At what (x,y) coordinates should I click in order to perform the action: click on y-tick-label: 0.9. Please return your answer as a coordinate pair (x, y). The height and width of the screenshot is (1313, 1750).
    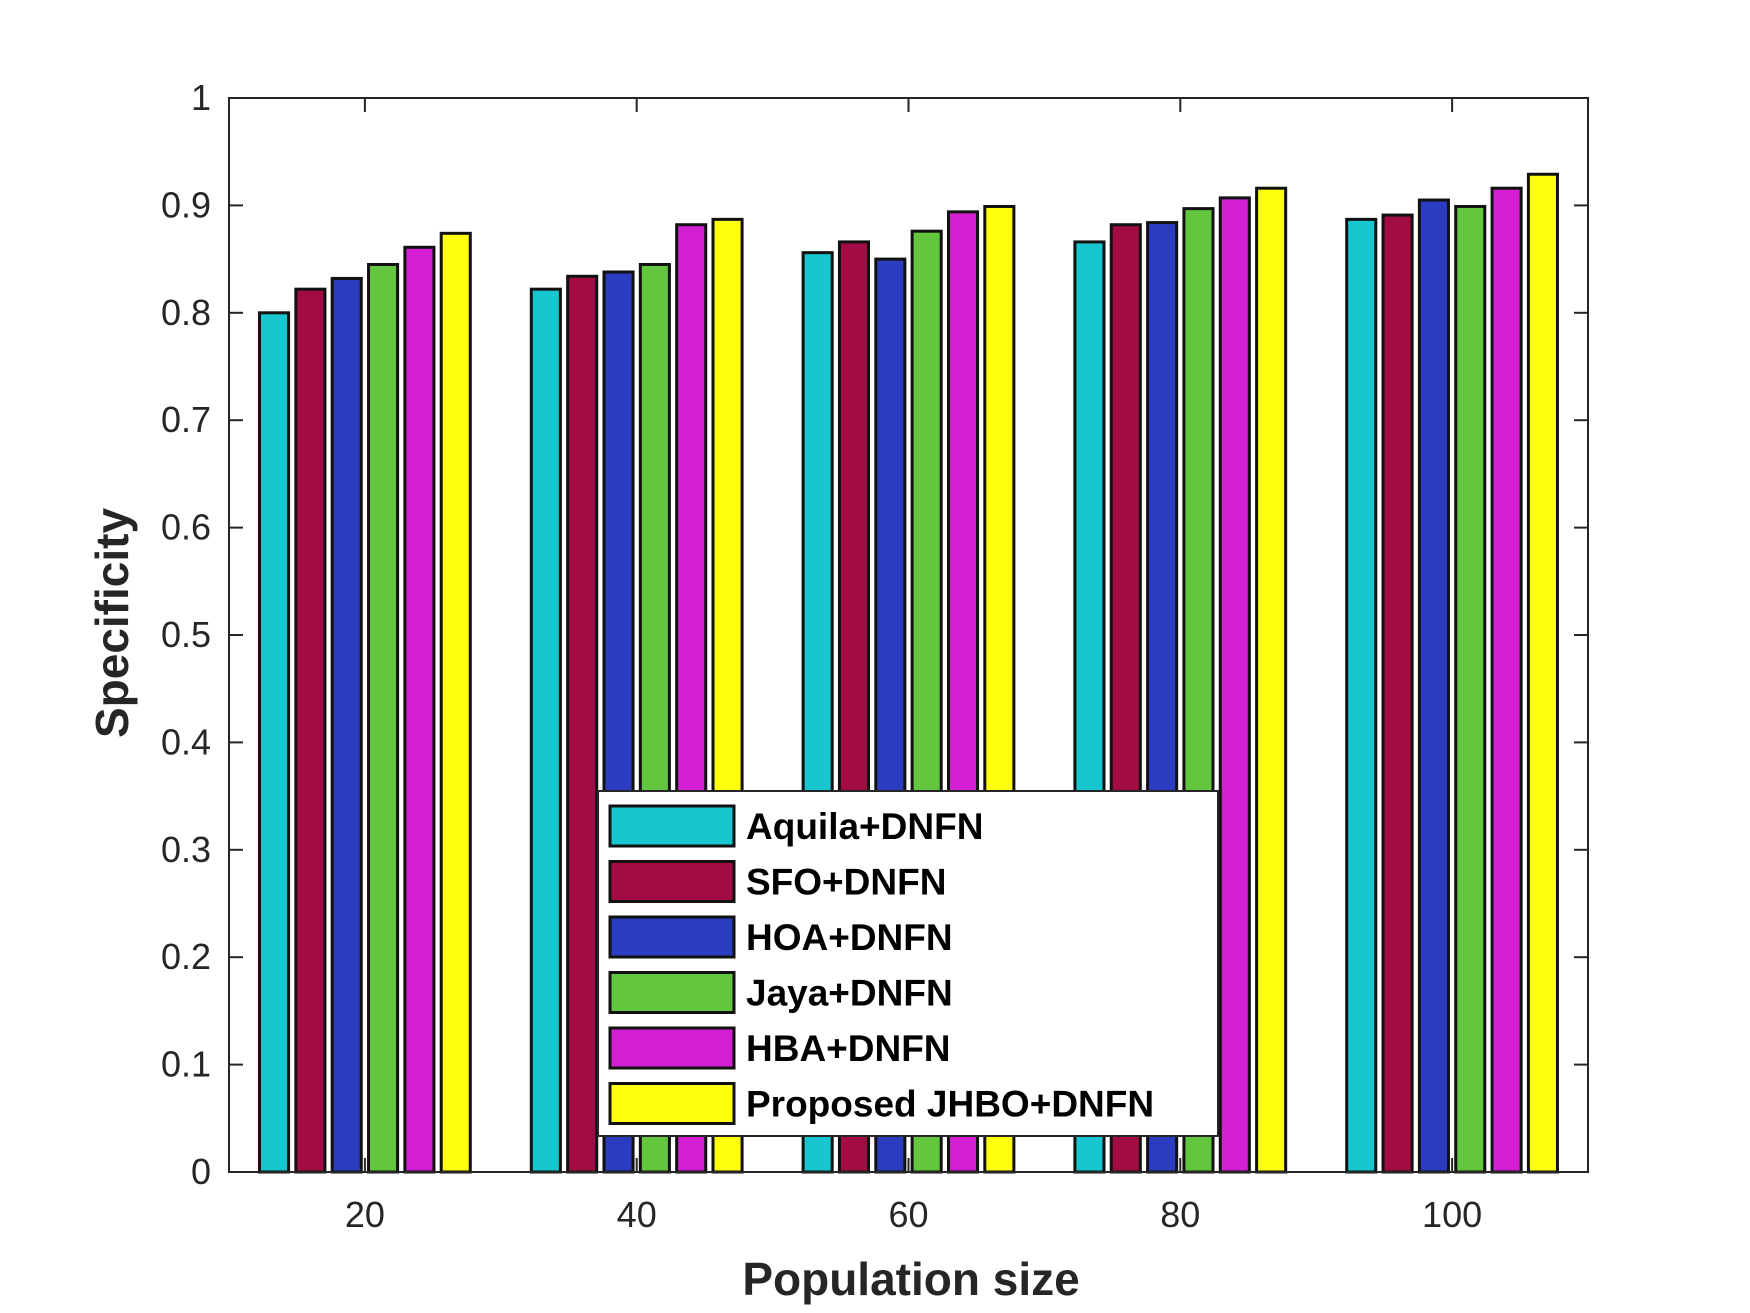
    Looking at the image, I should click on (186, 204).